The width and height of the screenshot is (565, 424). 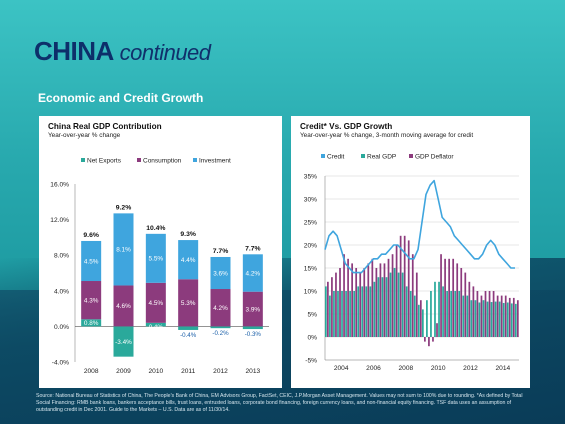 What do you see at coordinates (123, 371) in the screenshot?
I see `x-tick-label: 2009` at bounding box center [123, 371].